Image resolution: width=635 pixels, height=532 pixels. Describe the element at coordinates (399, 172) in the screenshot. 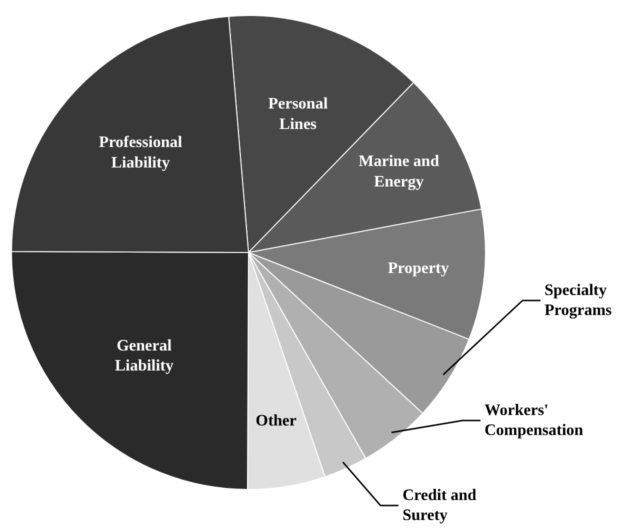

I see `slice-label: Marine and Energy` at that location.